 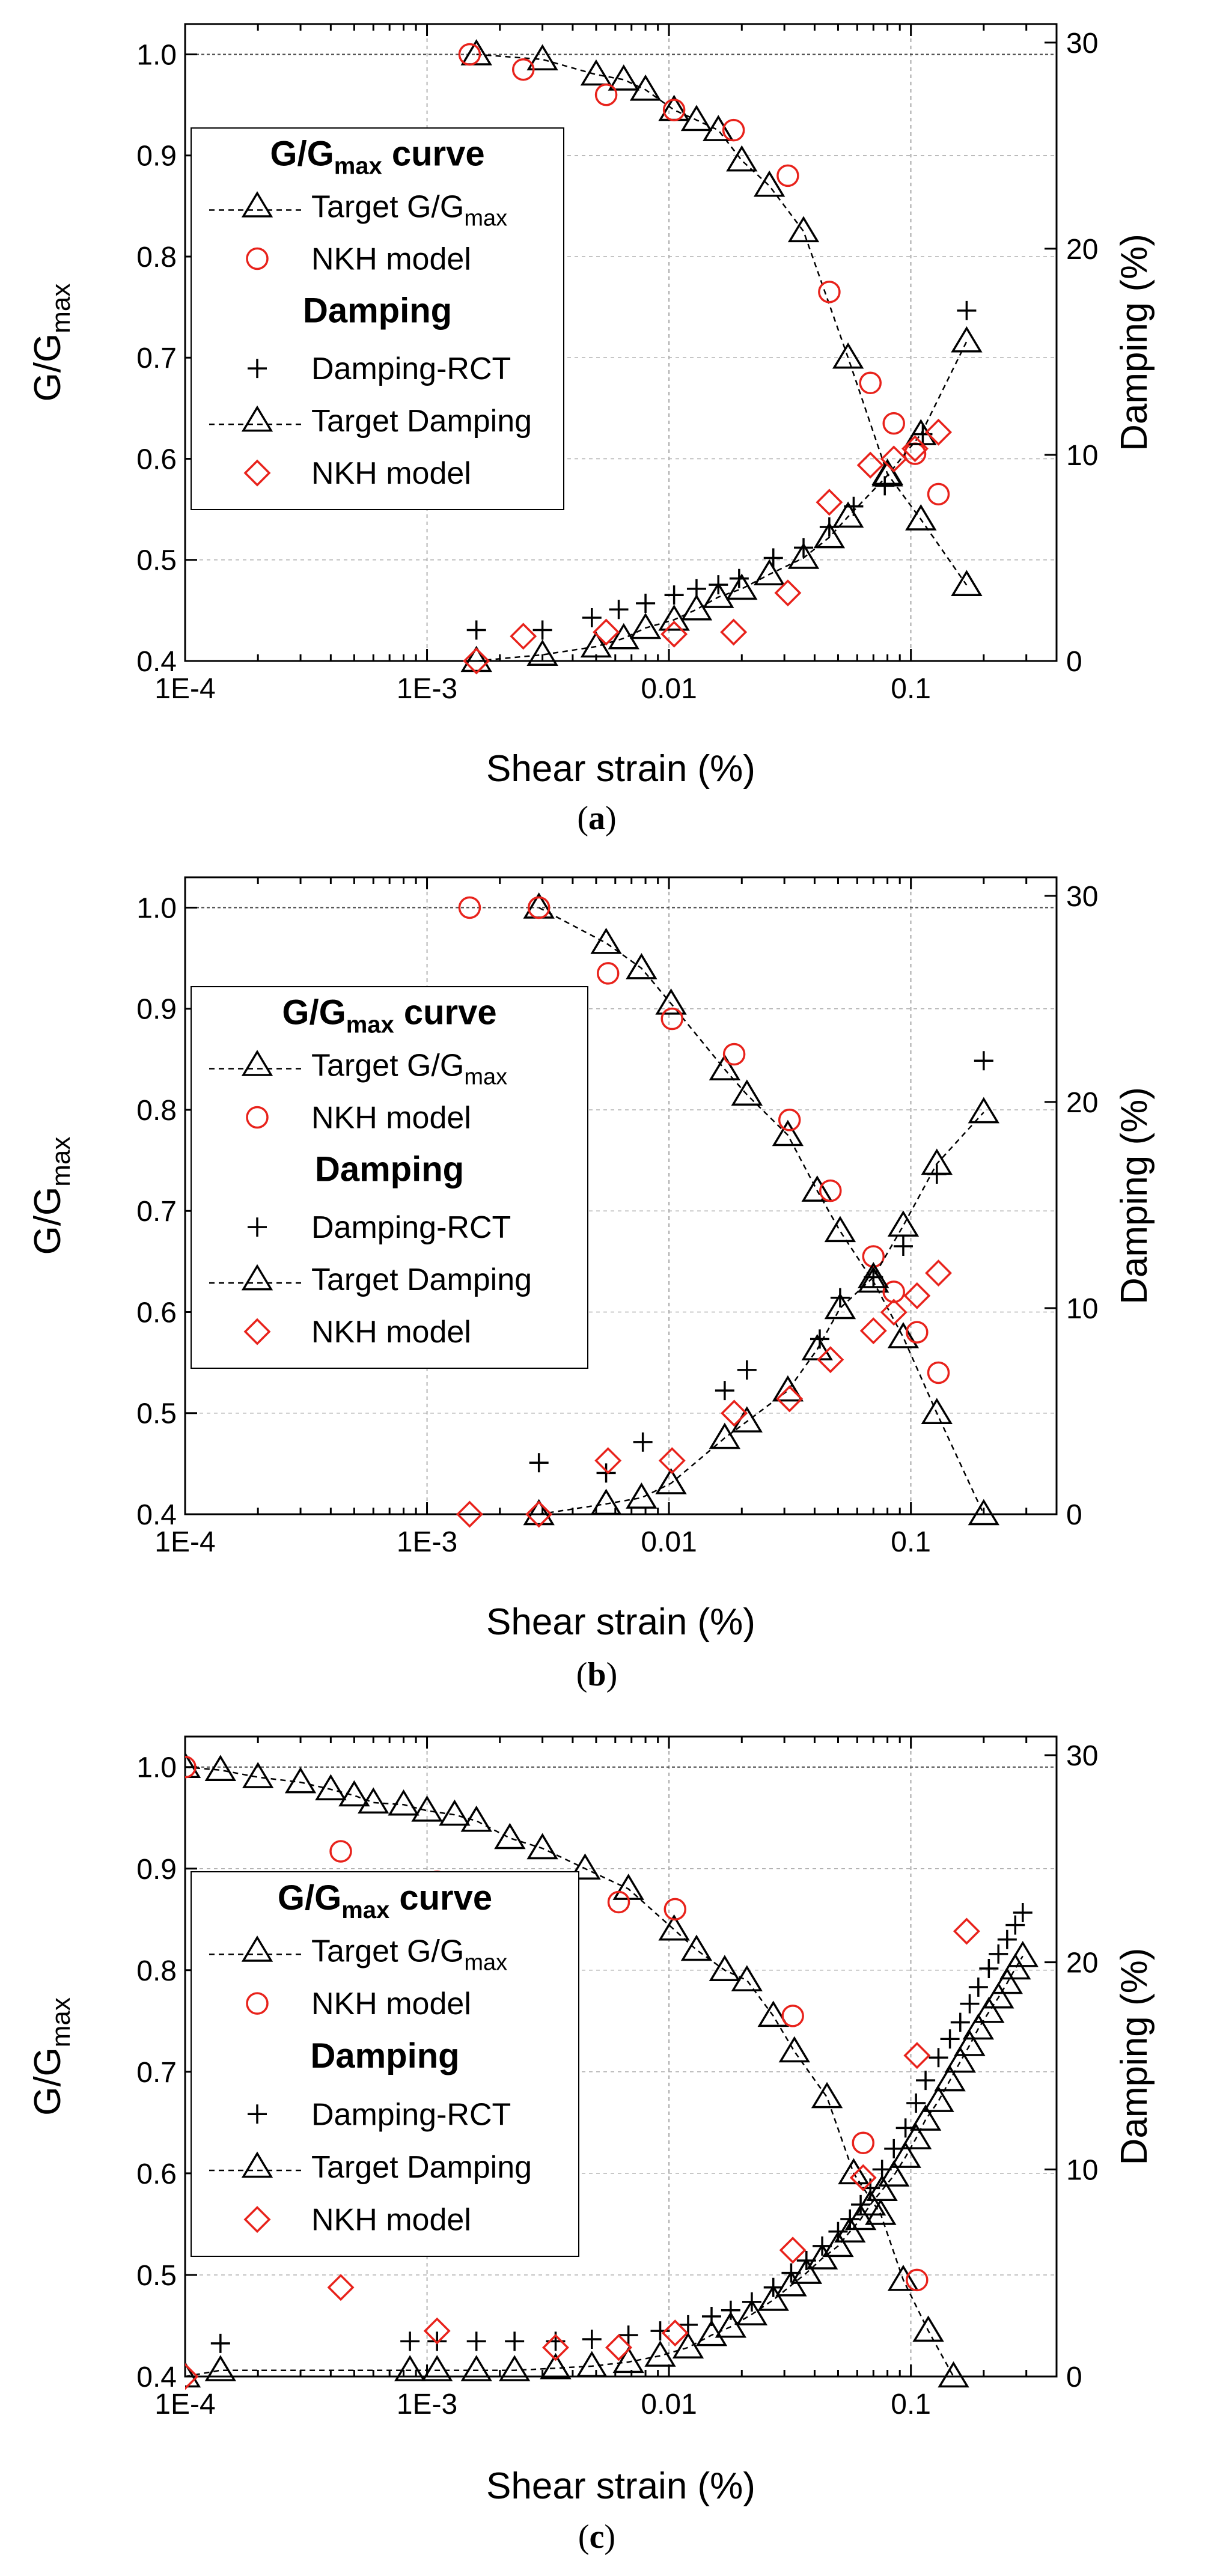 I want to click on x-axis-title: Shear strain (%), so click(x=620, y=1622).